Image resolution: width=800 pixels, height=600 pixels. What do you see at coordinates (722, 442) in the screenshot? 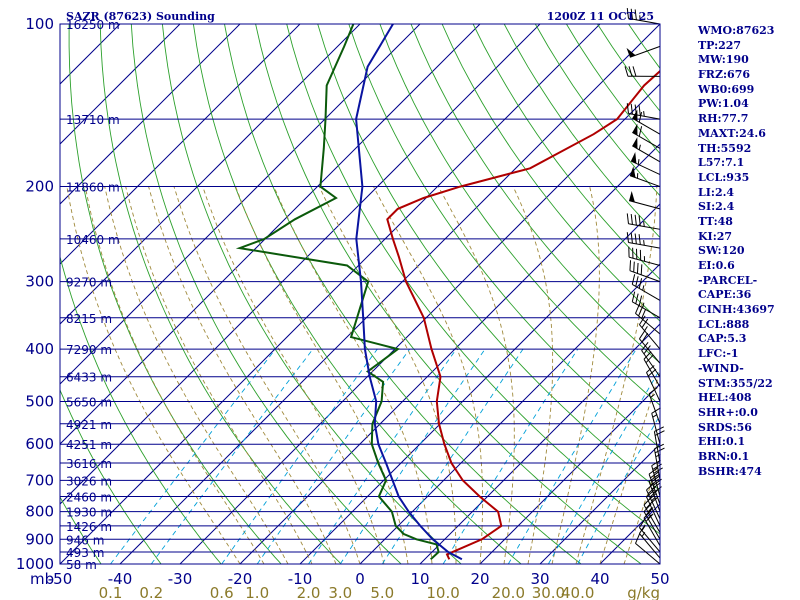
I see `stat-line: EHI:0.1` at bounding box center [722, 442].